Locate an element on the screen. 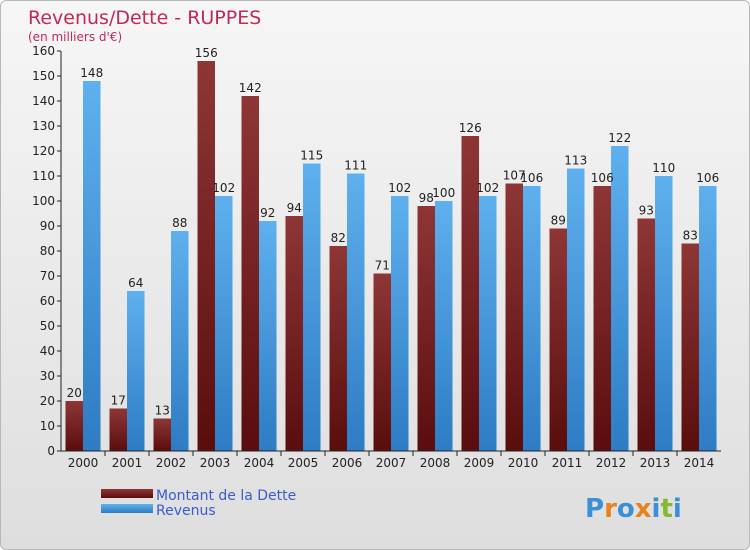  value-label-revenus: 64 is located at coordinates (135, 283).